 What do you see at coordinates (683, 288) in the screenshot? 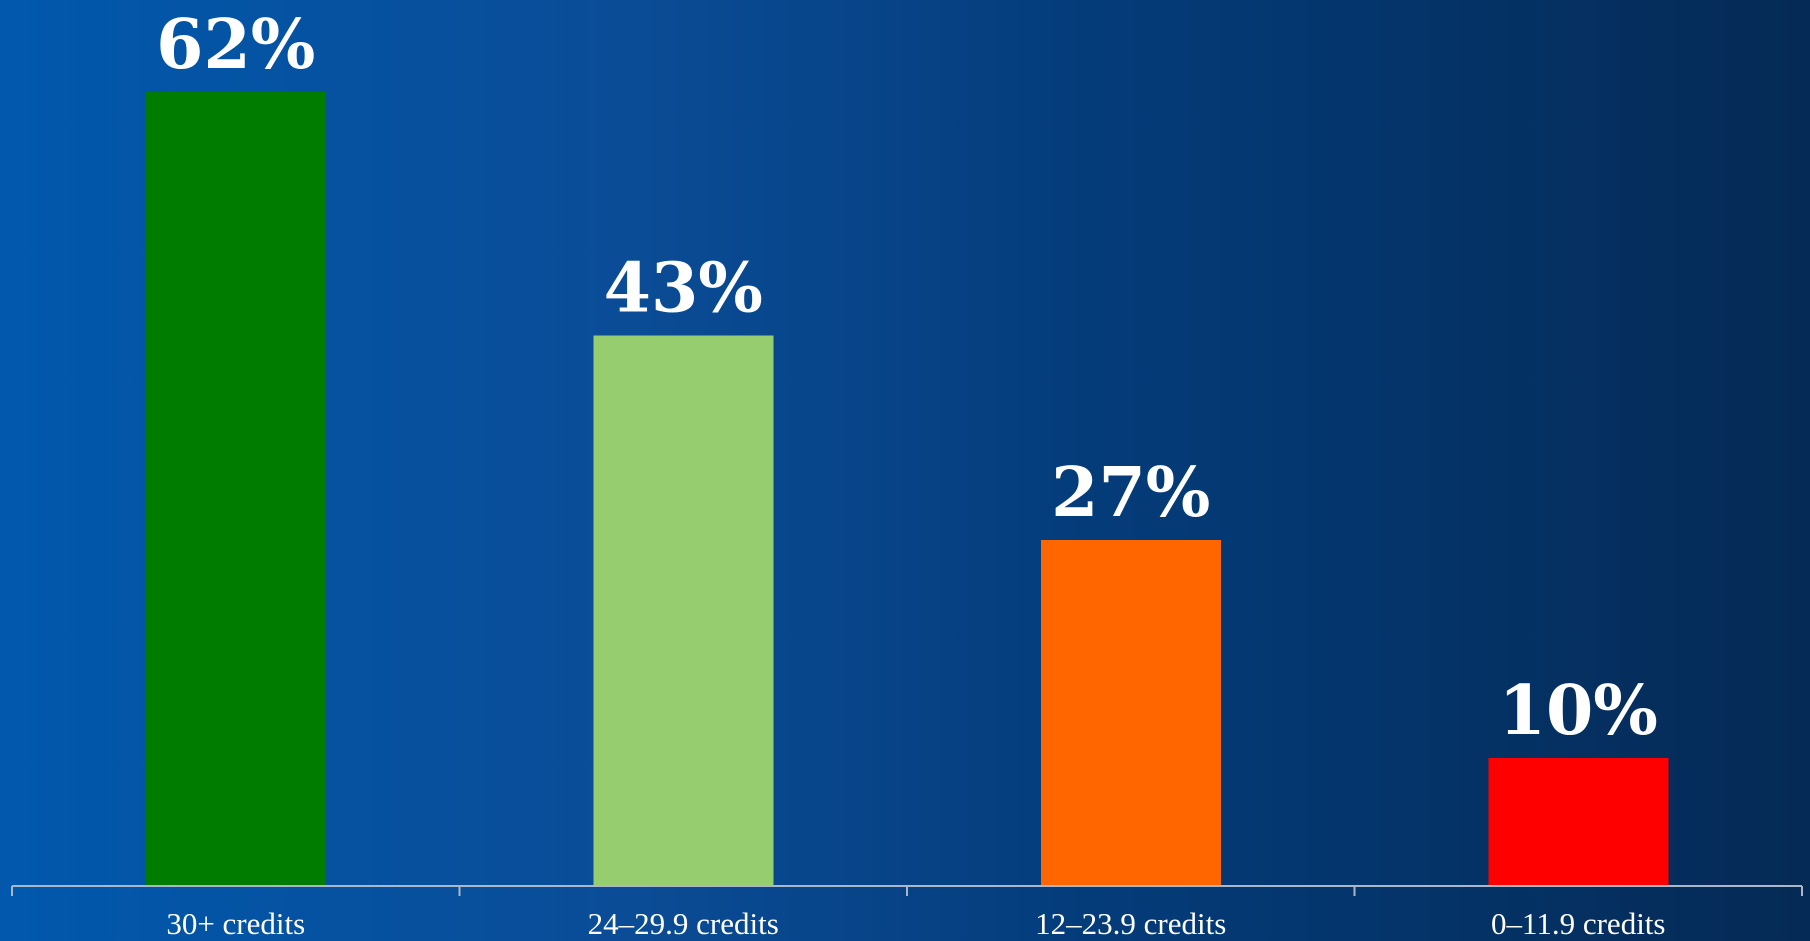
I see `bar-value-label: 43%` at bounding box center [683, 288].